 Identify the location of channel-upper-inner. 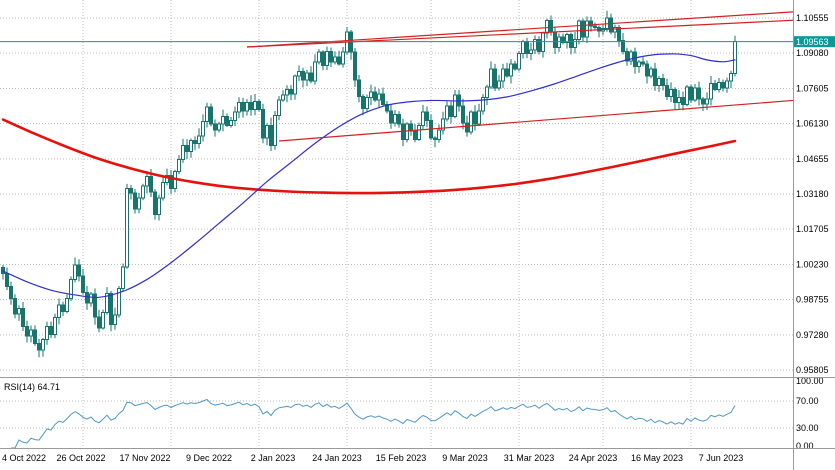
(524, 33).